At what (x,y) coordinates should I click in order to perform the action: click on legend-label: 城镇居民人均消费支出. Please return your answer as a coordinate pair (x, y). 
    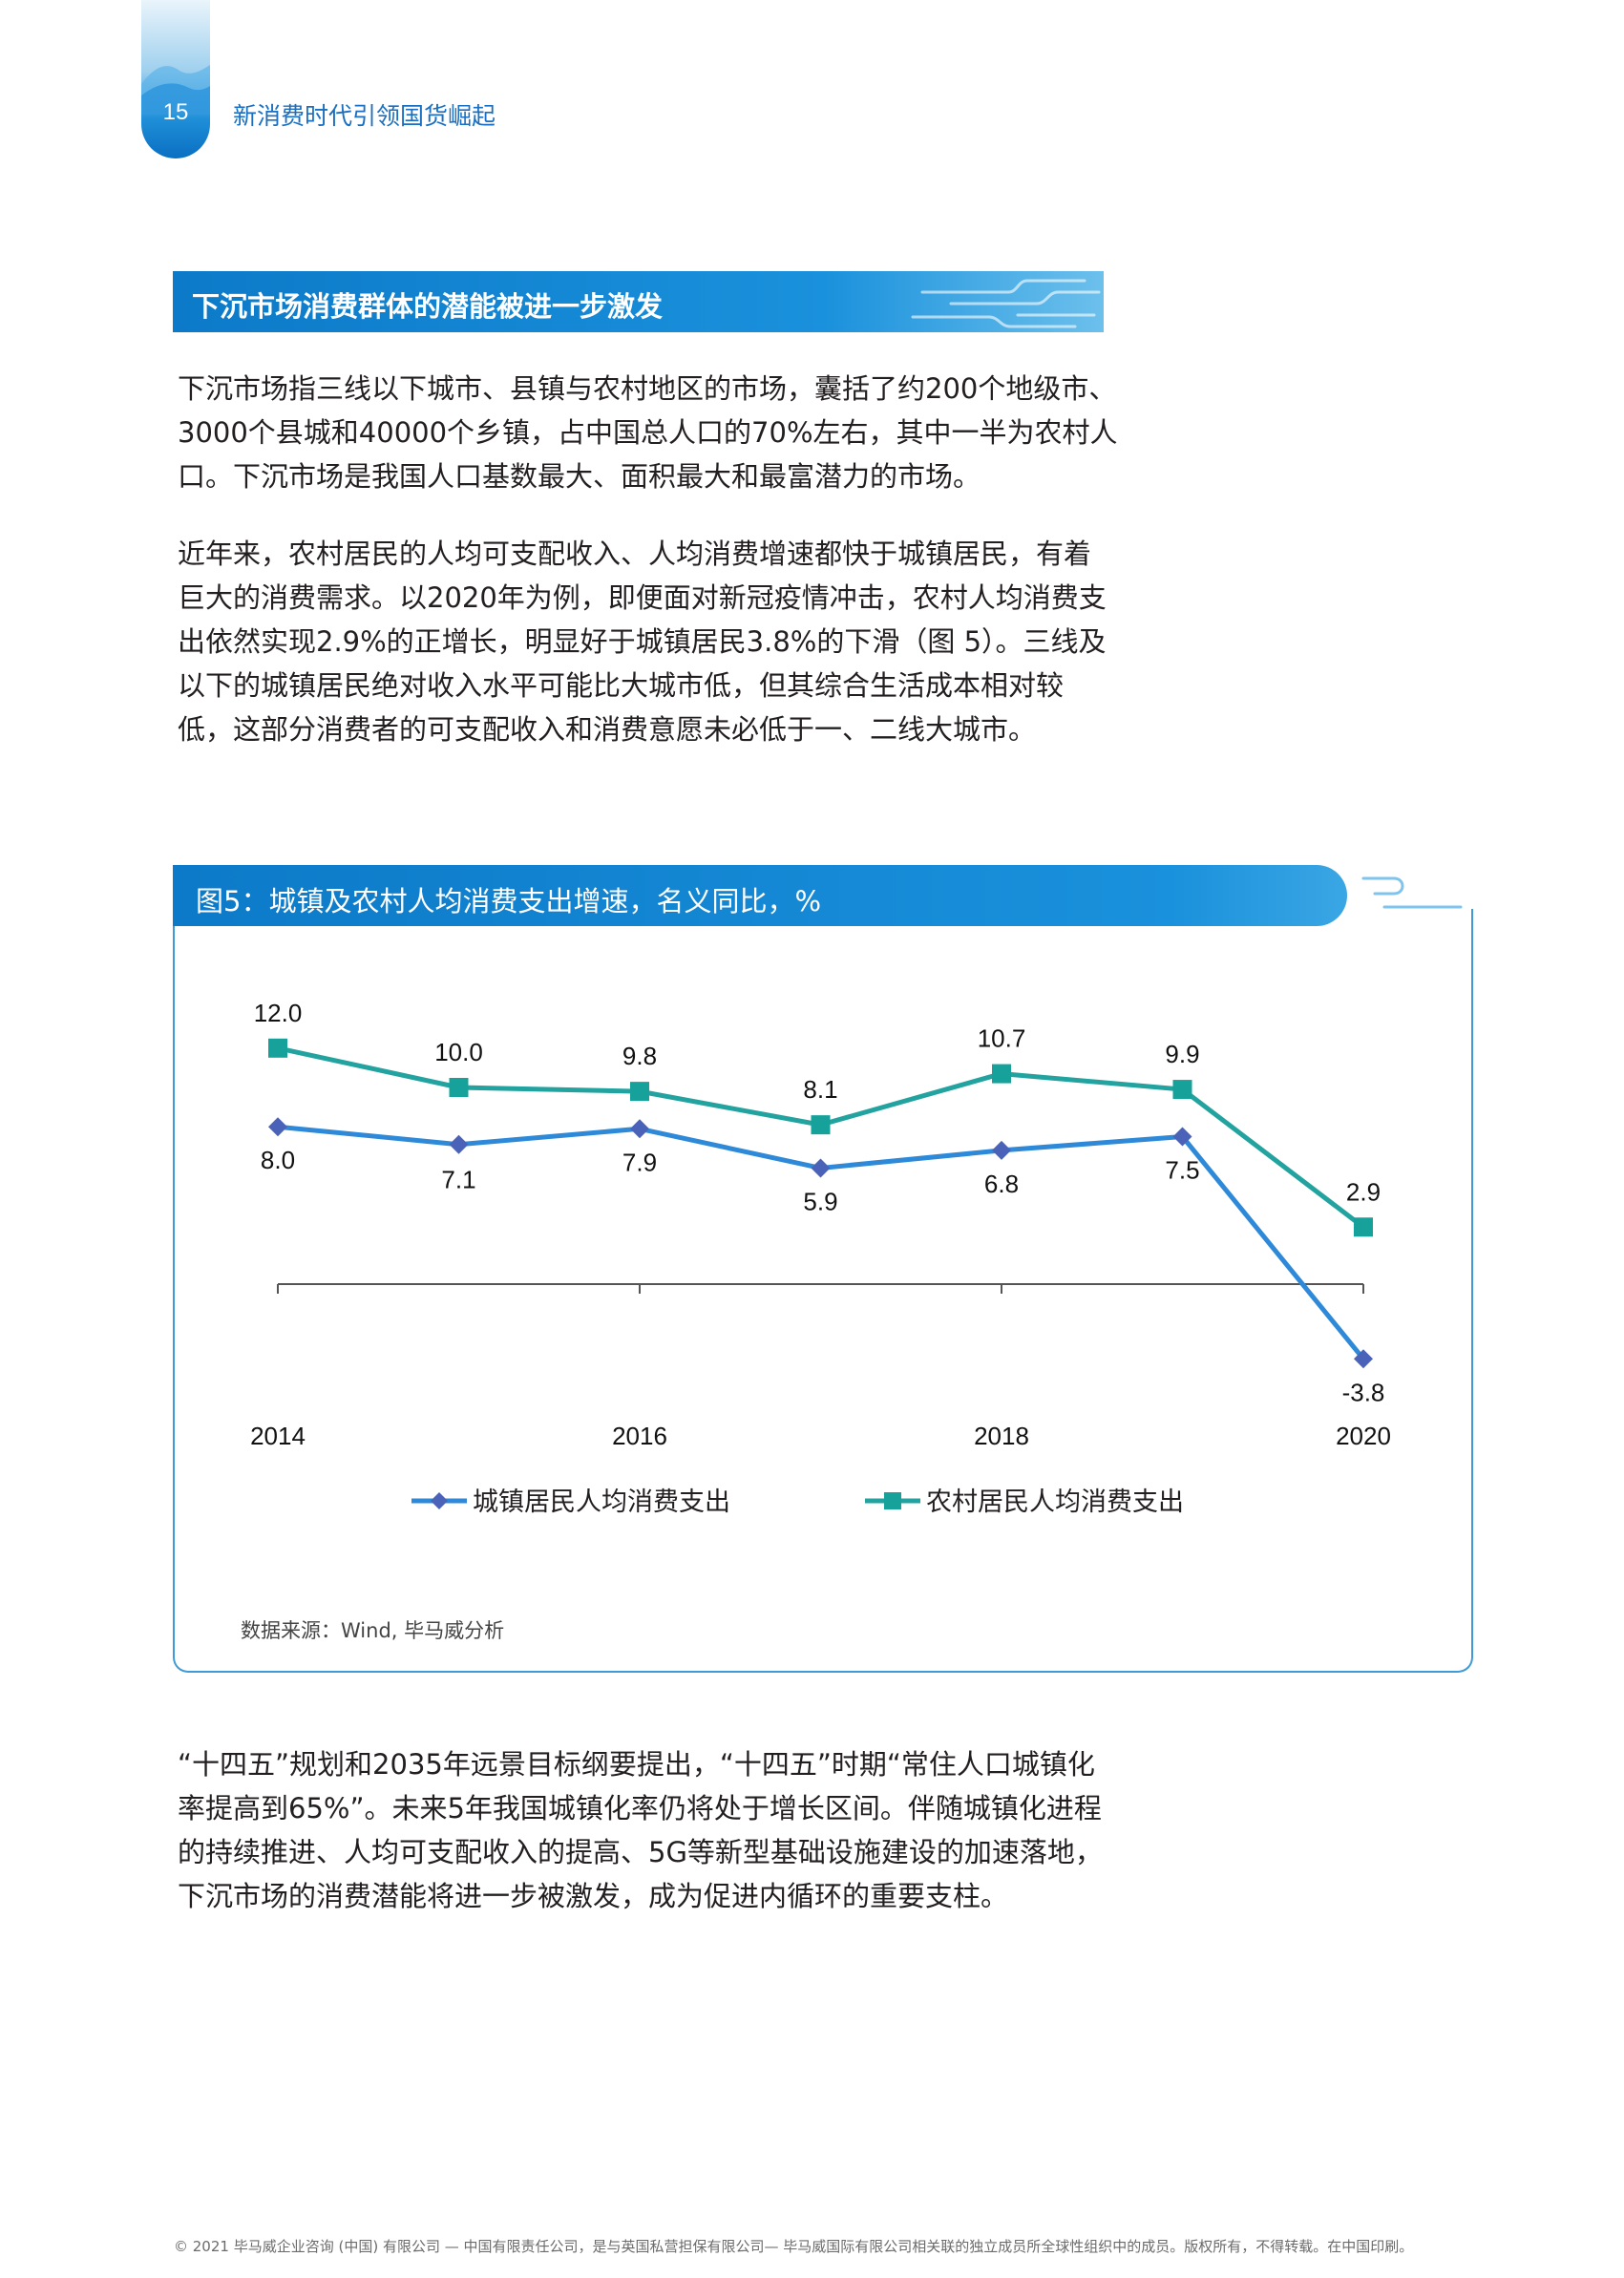
    Looking at the image, I should click on (601, 1502).